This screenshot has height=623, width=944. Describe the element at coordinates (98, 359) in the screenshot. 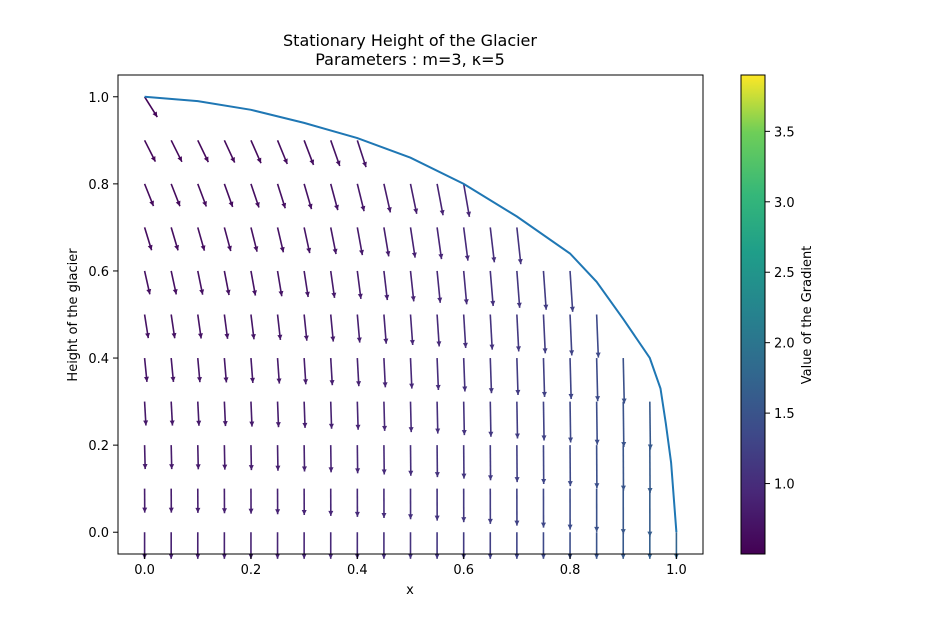

I see `y-tick-label: 0.4` at that location.